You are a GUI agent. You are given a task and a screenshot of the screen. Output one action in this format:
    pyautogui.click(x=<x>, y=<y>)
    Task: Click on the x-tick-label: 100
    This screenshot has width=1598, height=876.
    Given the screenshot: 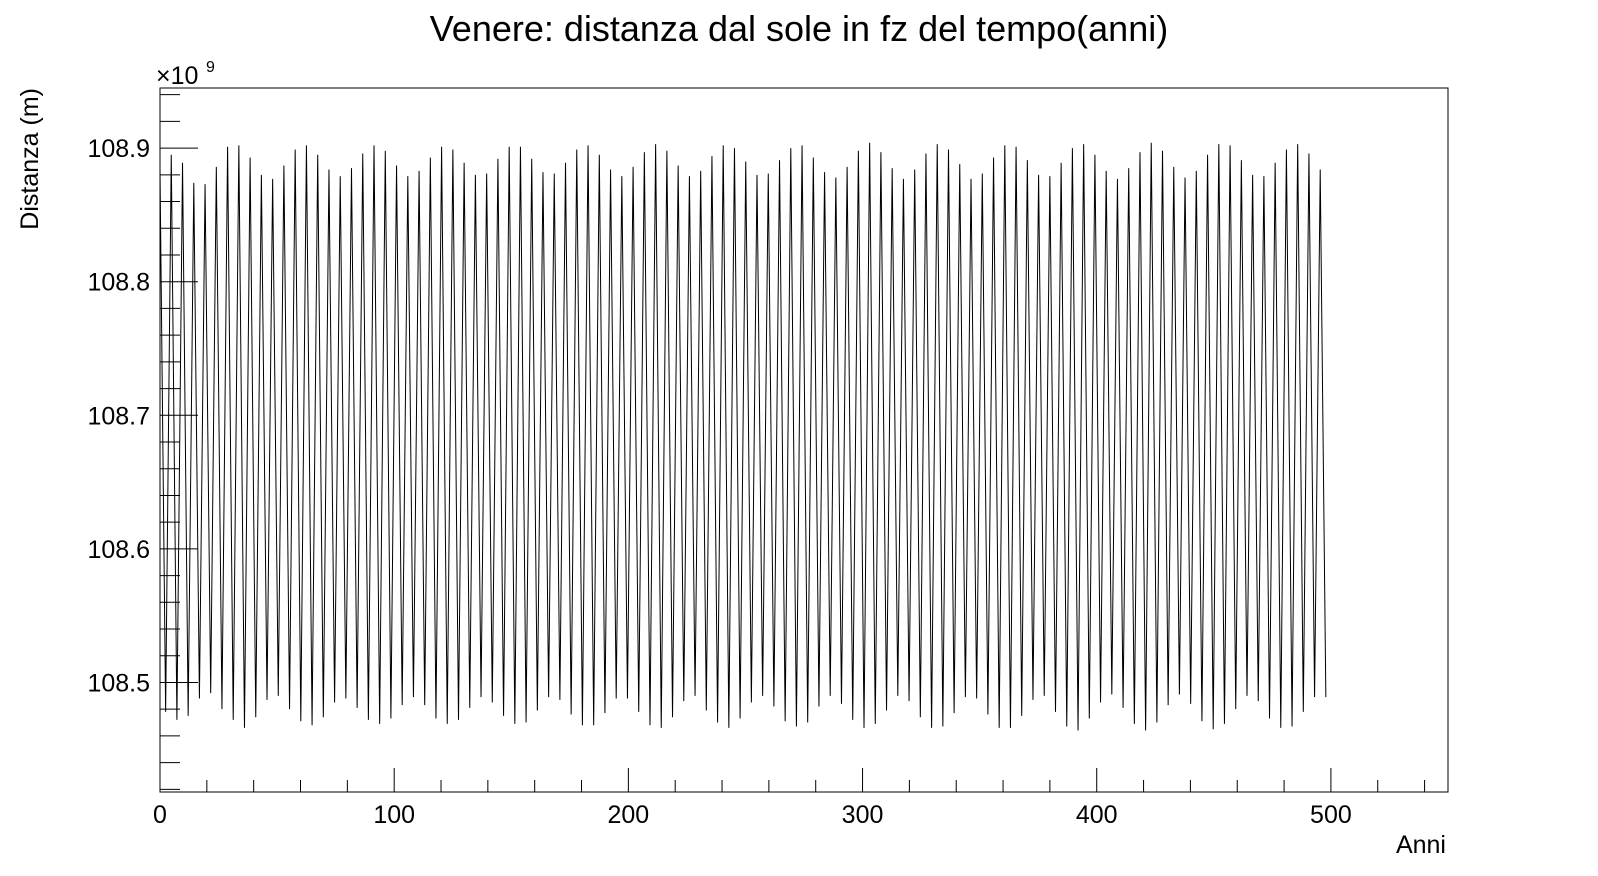 What is the action you would take?
    pyautogui.click(x=394, y=815)
    